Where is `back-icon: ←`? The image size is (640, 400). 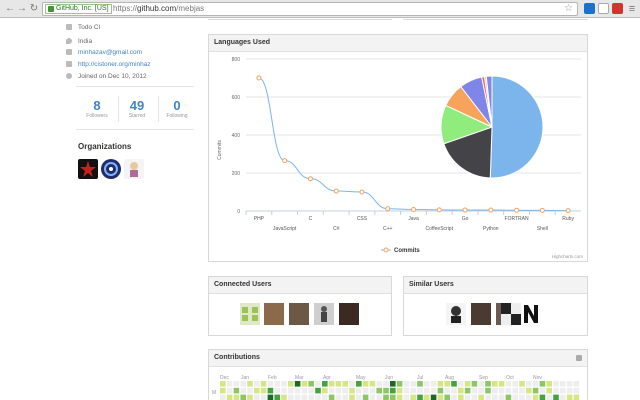
back-icon: ← is located at coordinates (10, 8).